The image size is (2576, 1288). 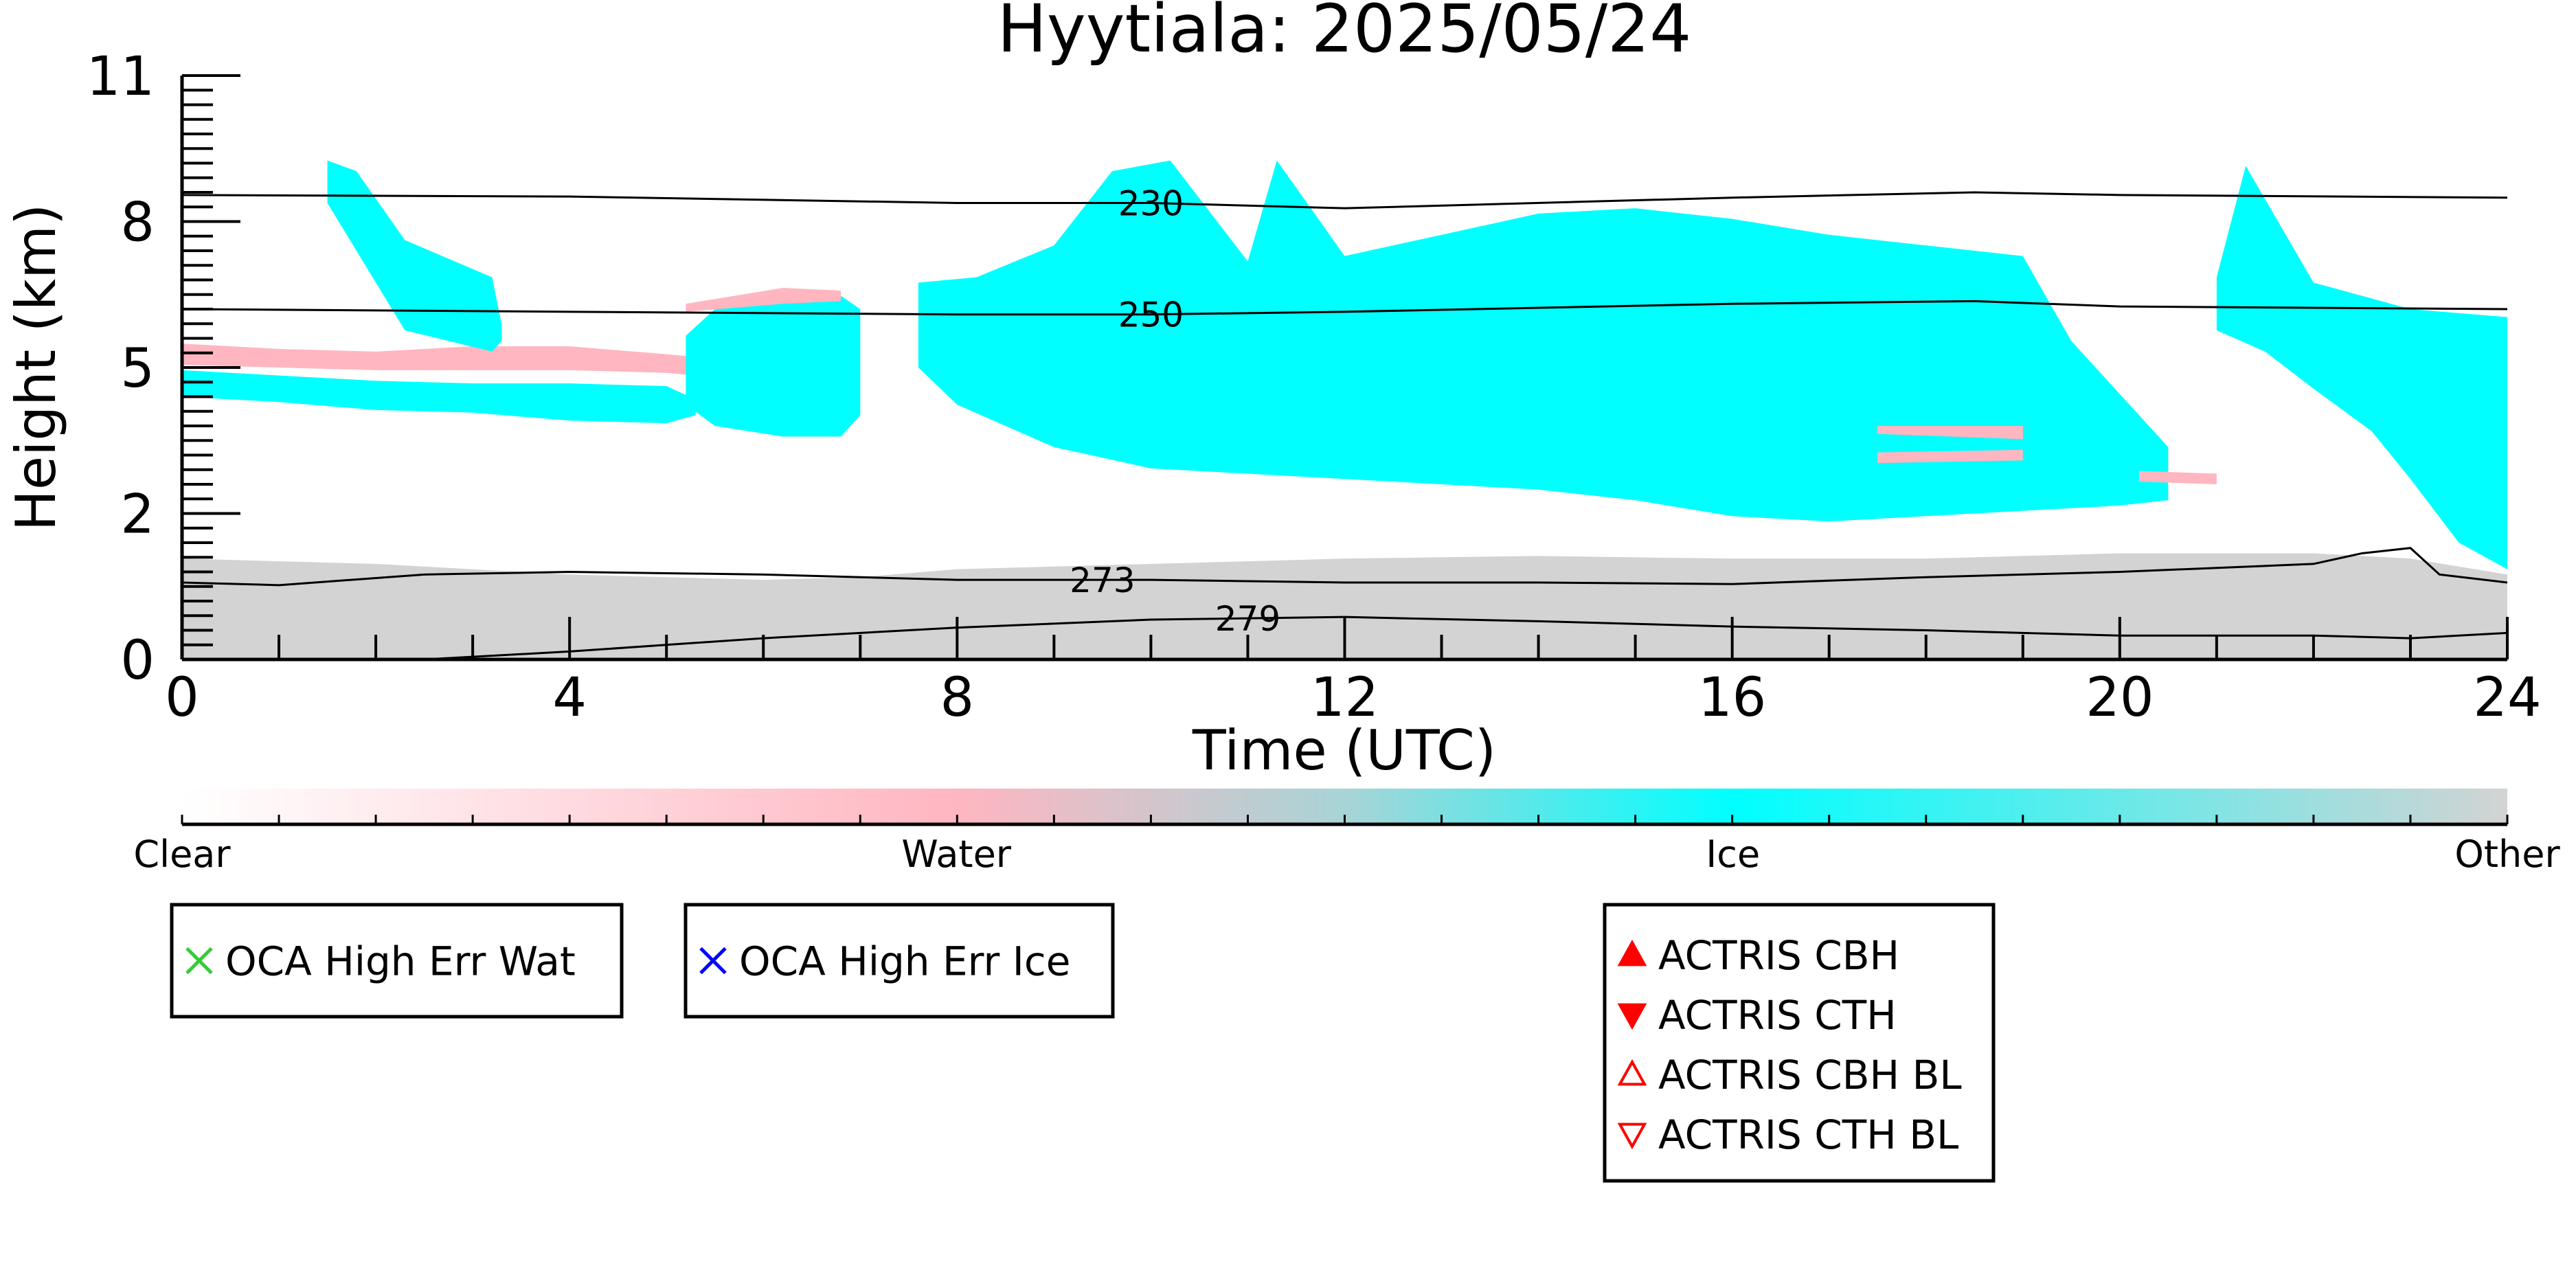 What do you see at coordinates (137, 515) in the screenshot?
I see `y-tick-label: 2` at bounding box center [137, 515].